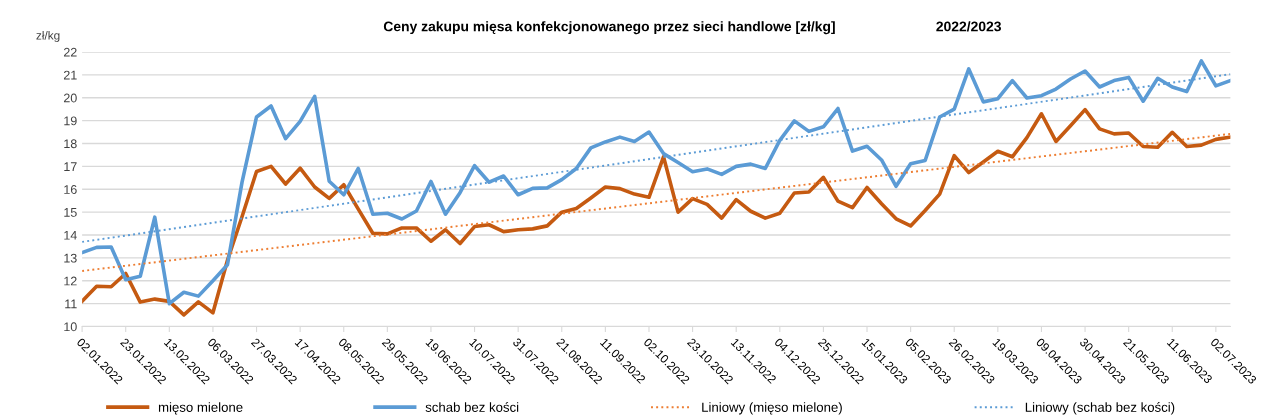  Describe the element at coordinates (70, 281) in the screenshot. I see `y-tick-label: 12` at that location.